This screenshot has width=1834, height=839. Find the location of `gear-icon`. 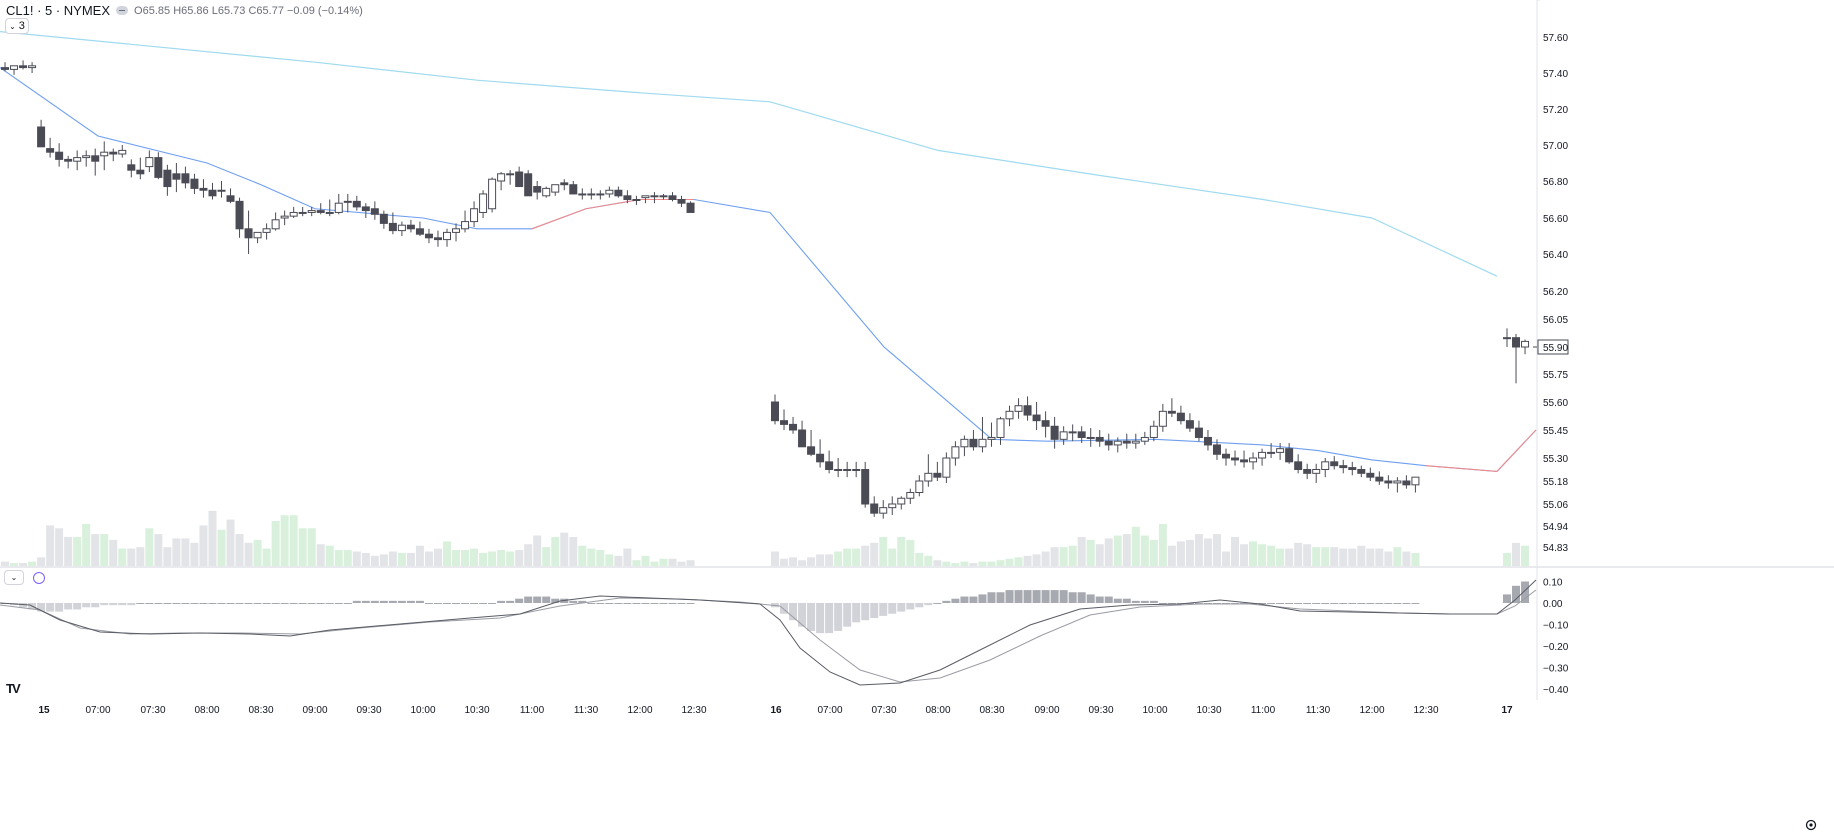

gear-icon is located at coordinates (1811, 825).